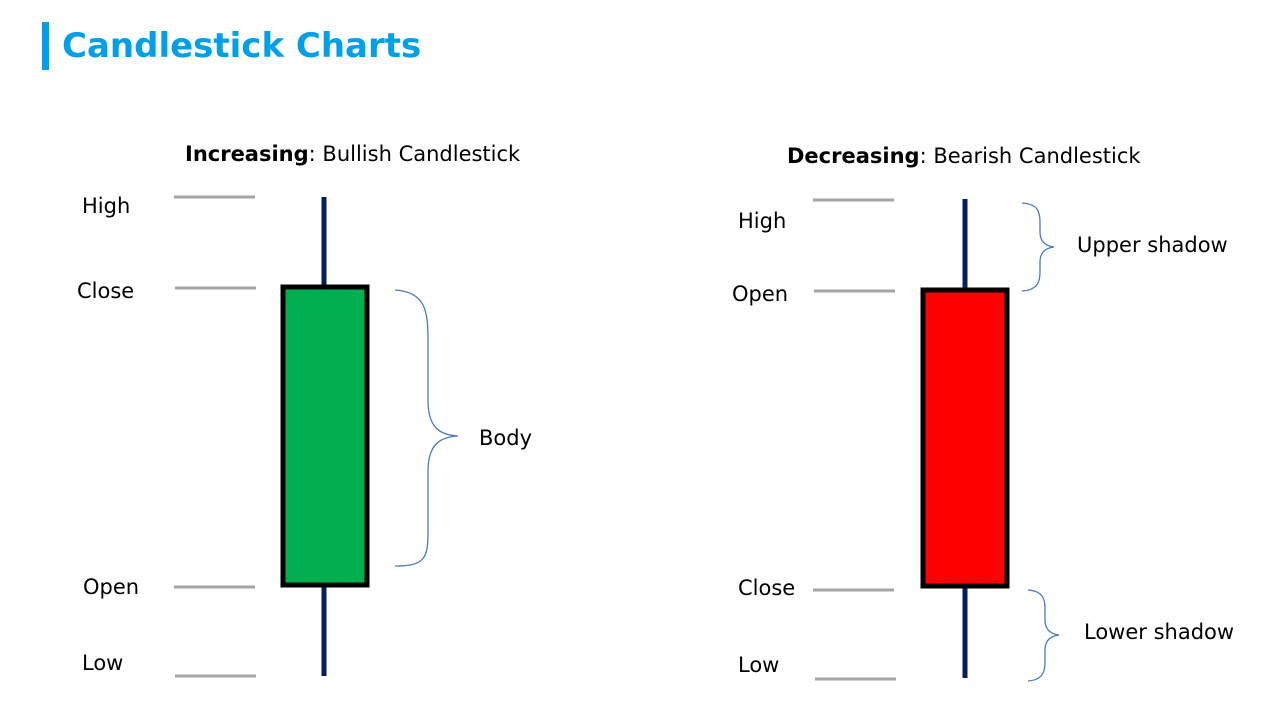  What do you see at coordinates (760, 294) in the screenshot?
I see `bearish-open-label: Open` at bounding box center [760, 294].